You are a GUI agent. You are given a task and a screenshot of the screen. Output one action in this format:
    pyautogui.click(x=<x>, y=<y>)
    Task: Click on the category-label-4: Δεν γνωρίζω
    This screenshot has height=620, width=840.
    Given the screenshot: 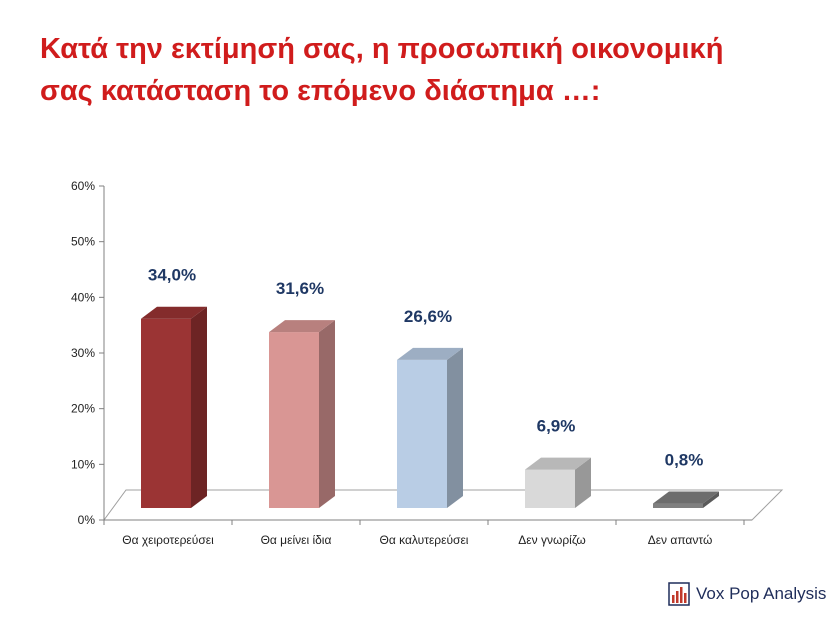 What is the action you would take?
    pyautogui.click(x=551, y=540)
    